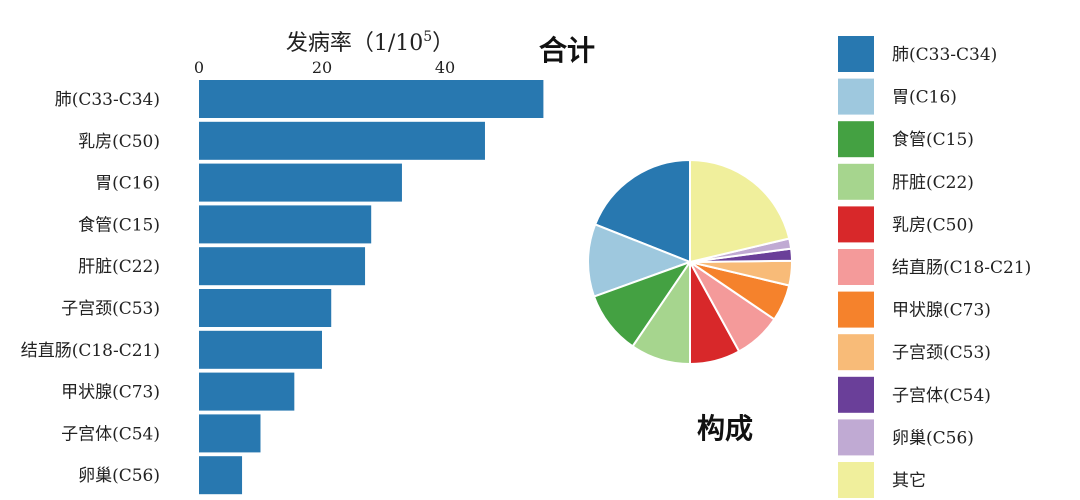 The image size is (1080, 500). Describe the element at coordinates (941, 311) in the screenshot. I see `legend-label-6: 甲状腺(C73)` at that location.